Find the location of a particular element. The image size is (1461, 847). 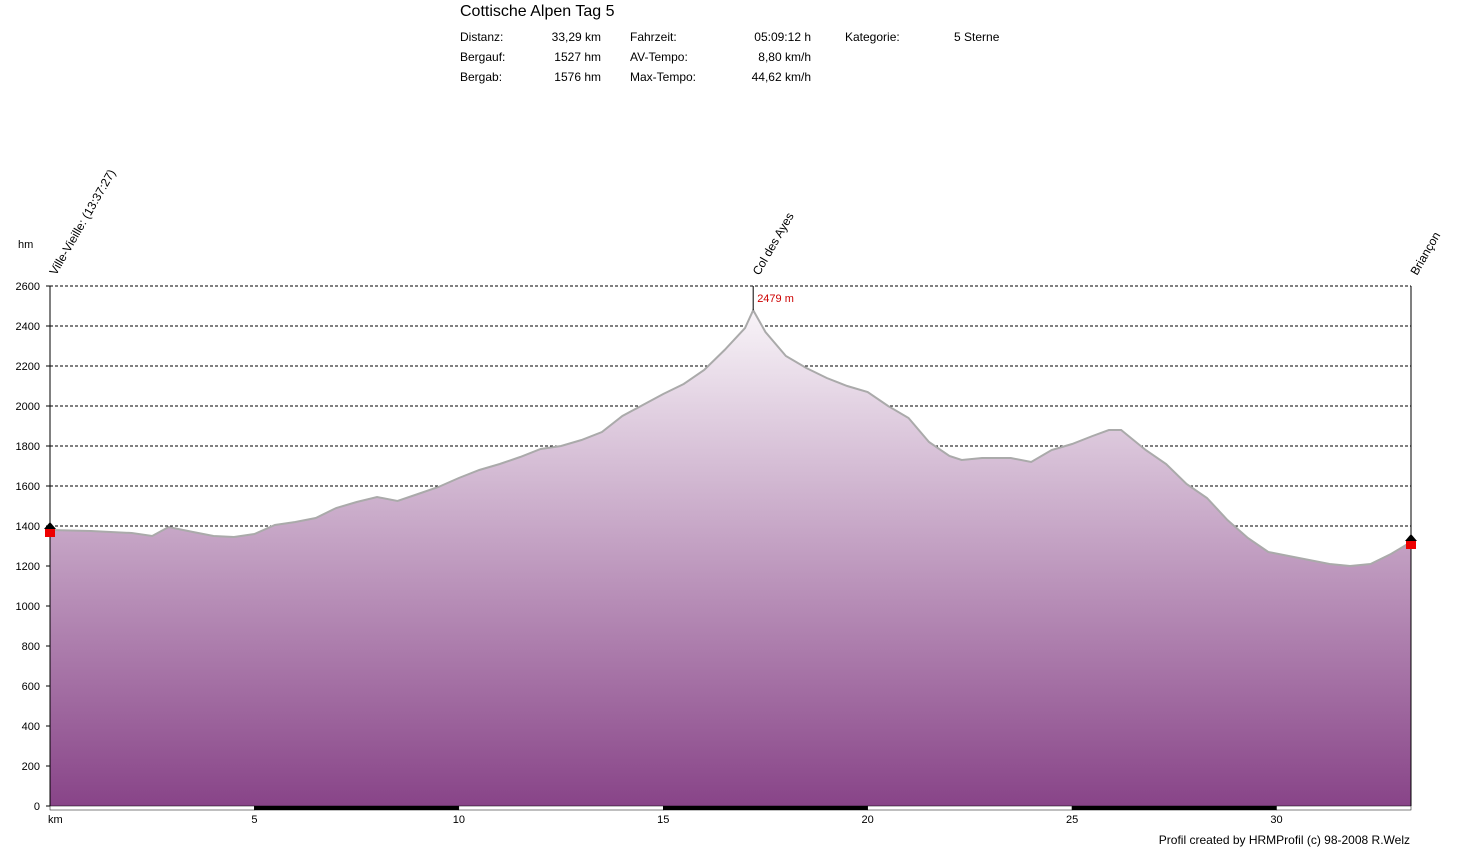

stat-ridetime-label: Fahrzeit: is located at coordinates (653, 37).